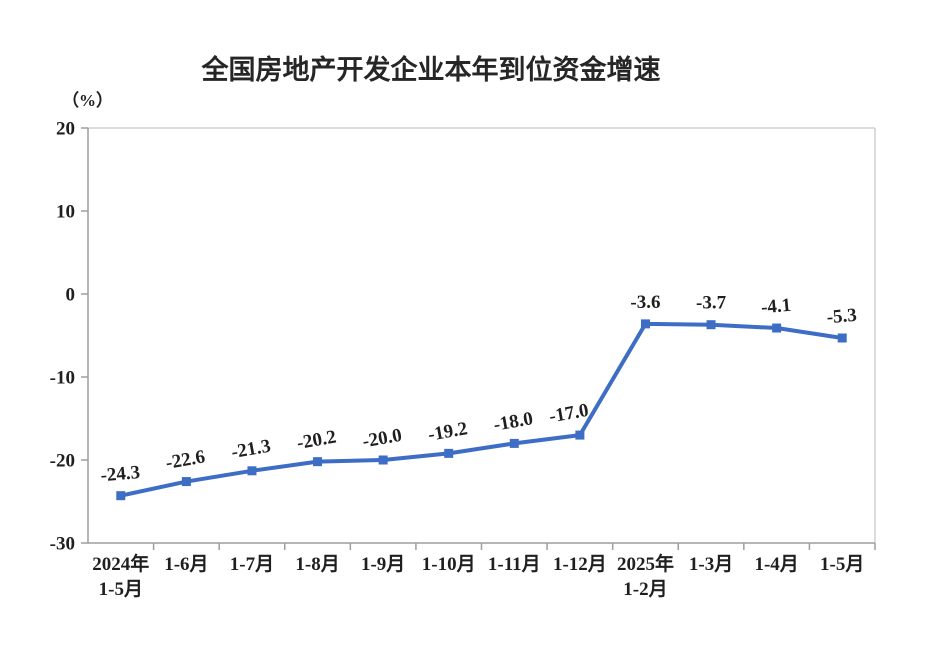 Image resolution: width=946 pixels, height=646 pixels. Describe the element at coordinates (711, 564) in the screenshot. I see `x-axis-category-label: 1-3月` at that location.